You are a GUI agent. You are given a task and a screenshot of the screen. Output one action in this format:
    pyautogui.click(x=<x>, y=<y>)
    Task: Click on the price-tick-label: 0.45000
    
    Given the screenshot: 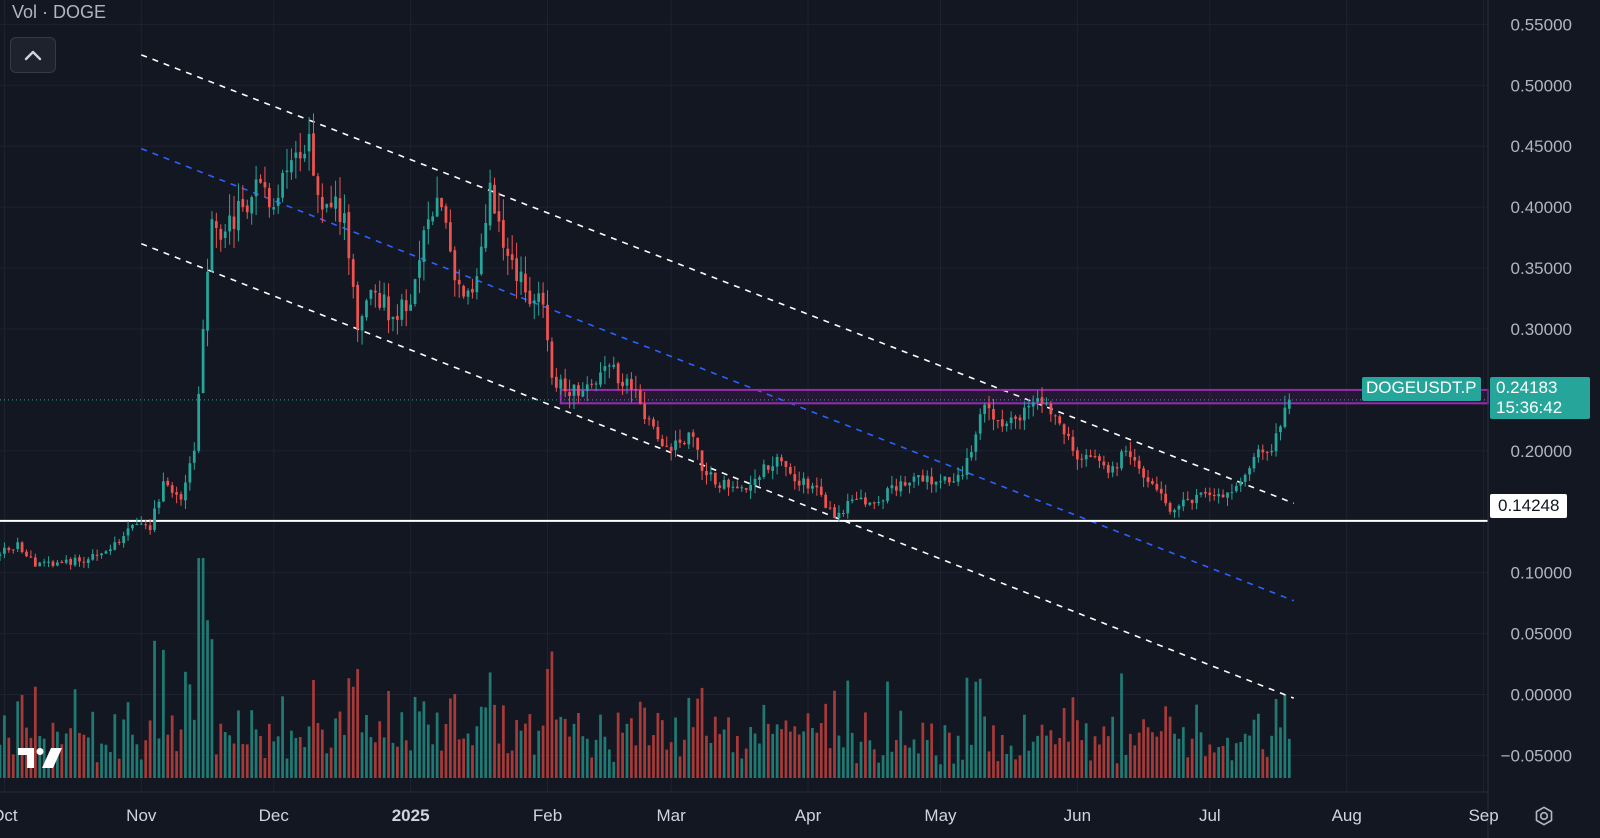 What is the action you would take?
    pyautogui.click(x=1541, y=146)
    